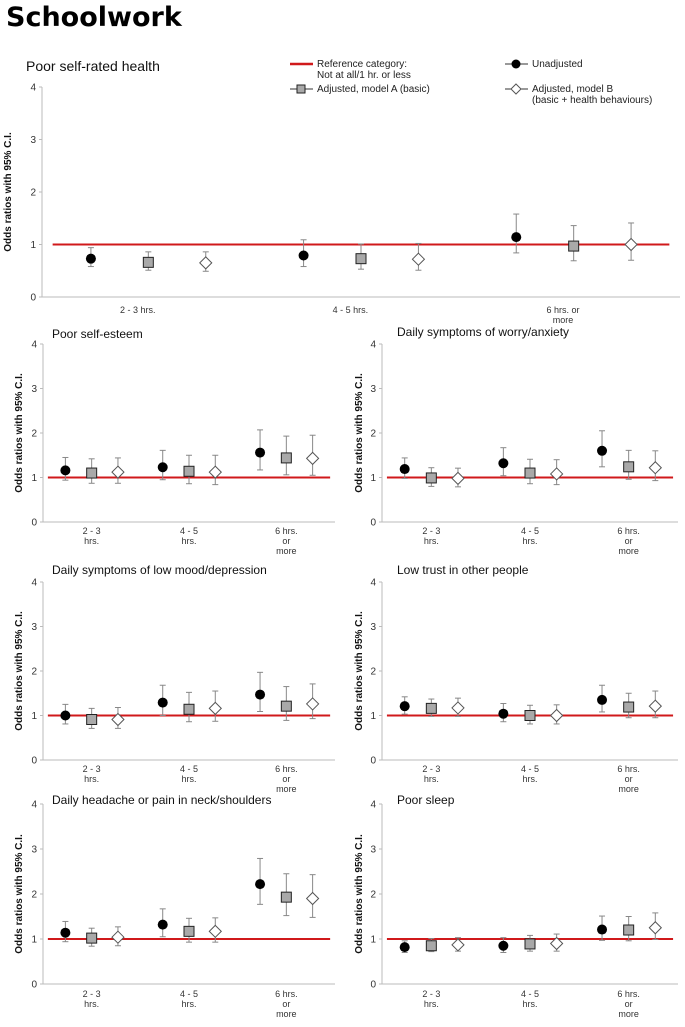 The height and width of the screenshot is (1027, 685). I want to click on legend-reference-sublabel: Not at all/1 hr. or less, so click(364, 75).